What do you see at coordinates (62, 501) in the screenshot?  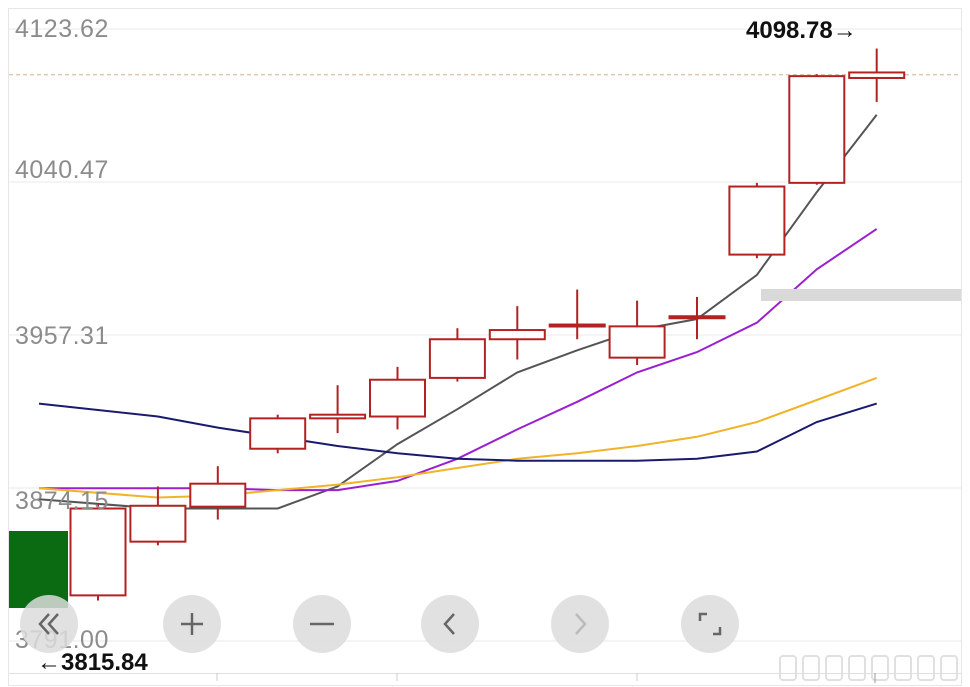 I see `price-tick-label: 3874.15` at bounding box center [62, 501].